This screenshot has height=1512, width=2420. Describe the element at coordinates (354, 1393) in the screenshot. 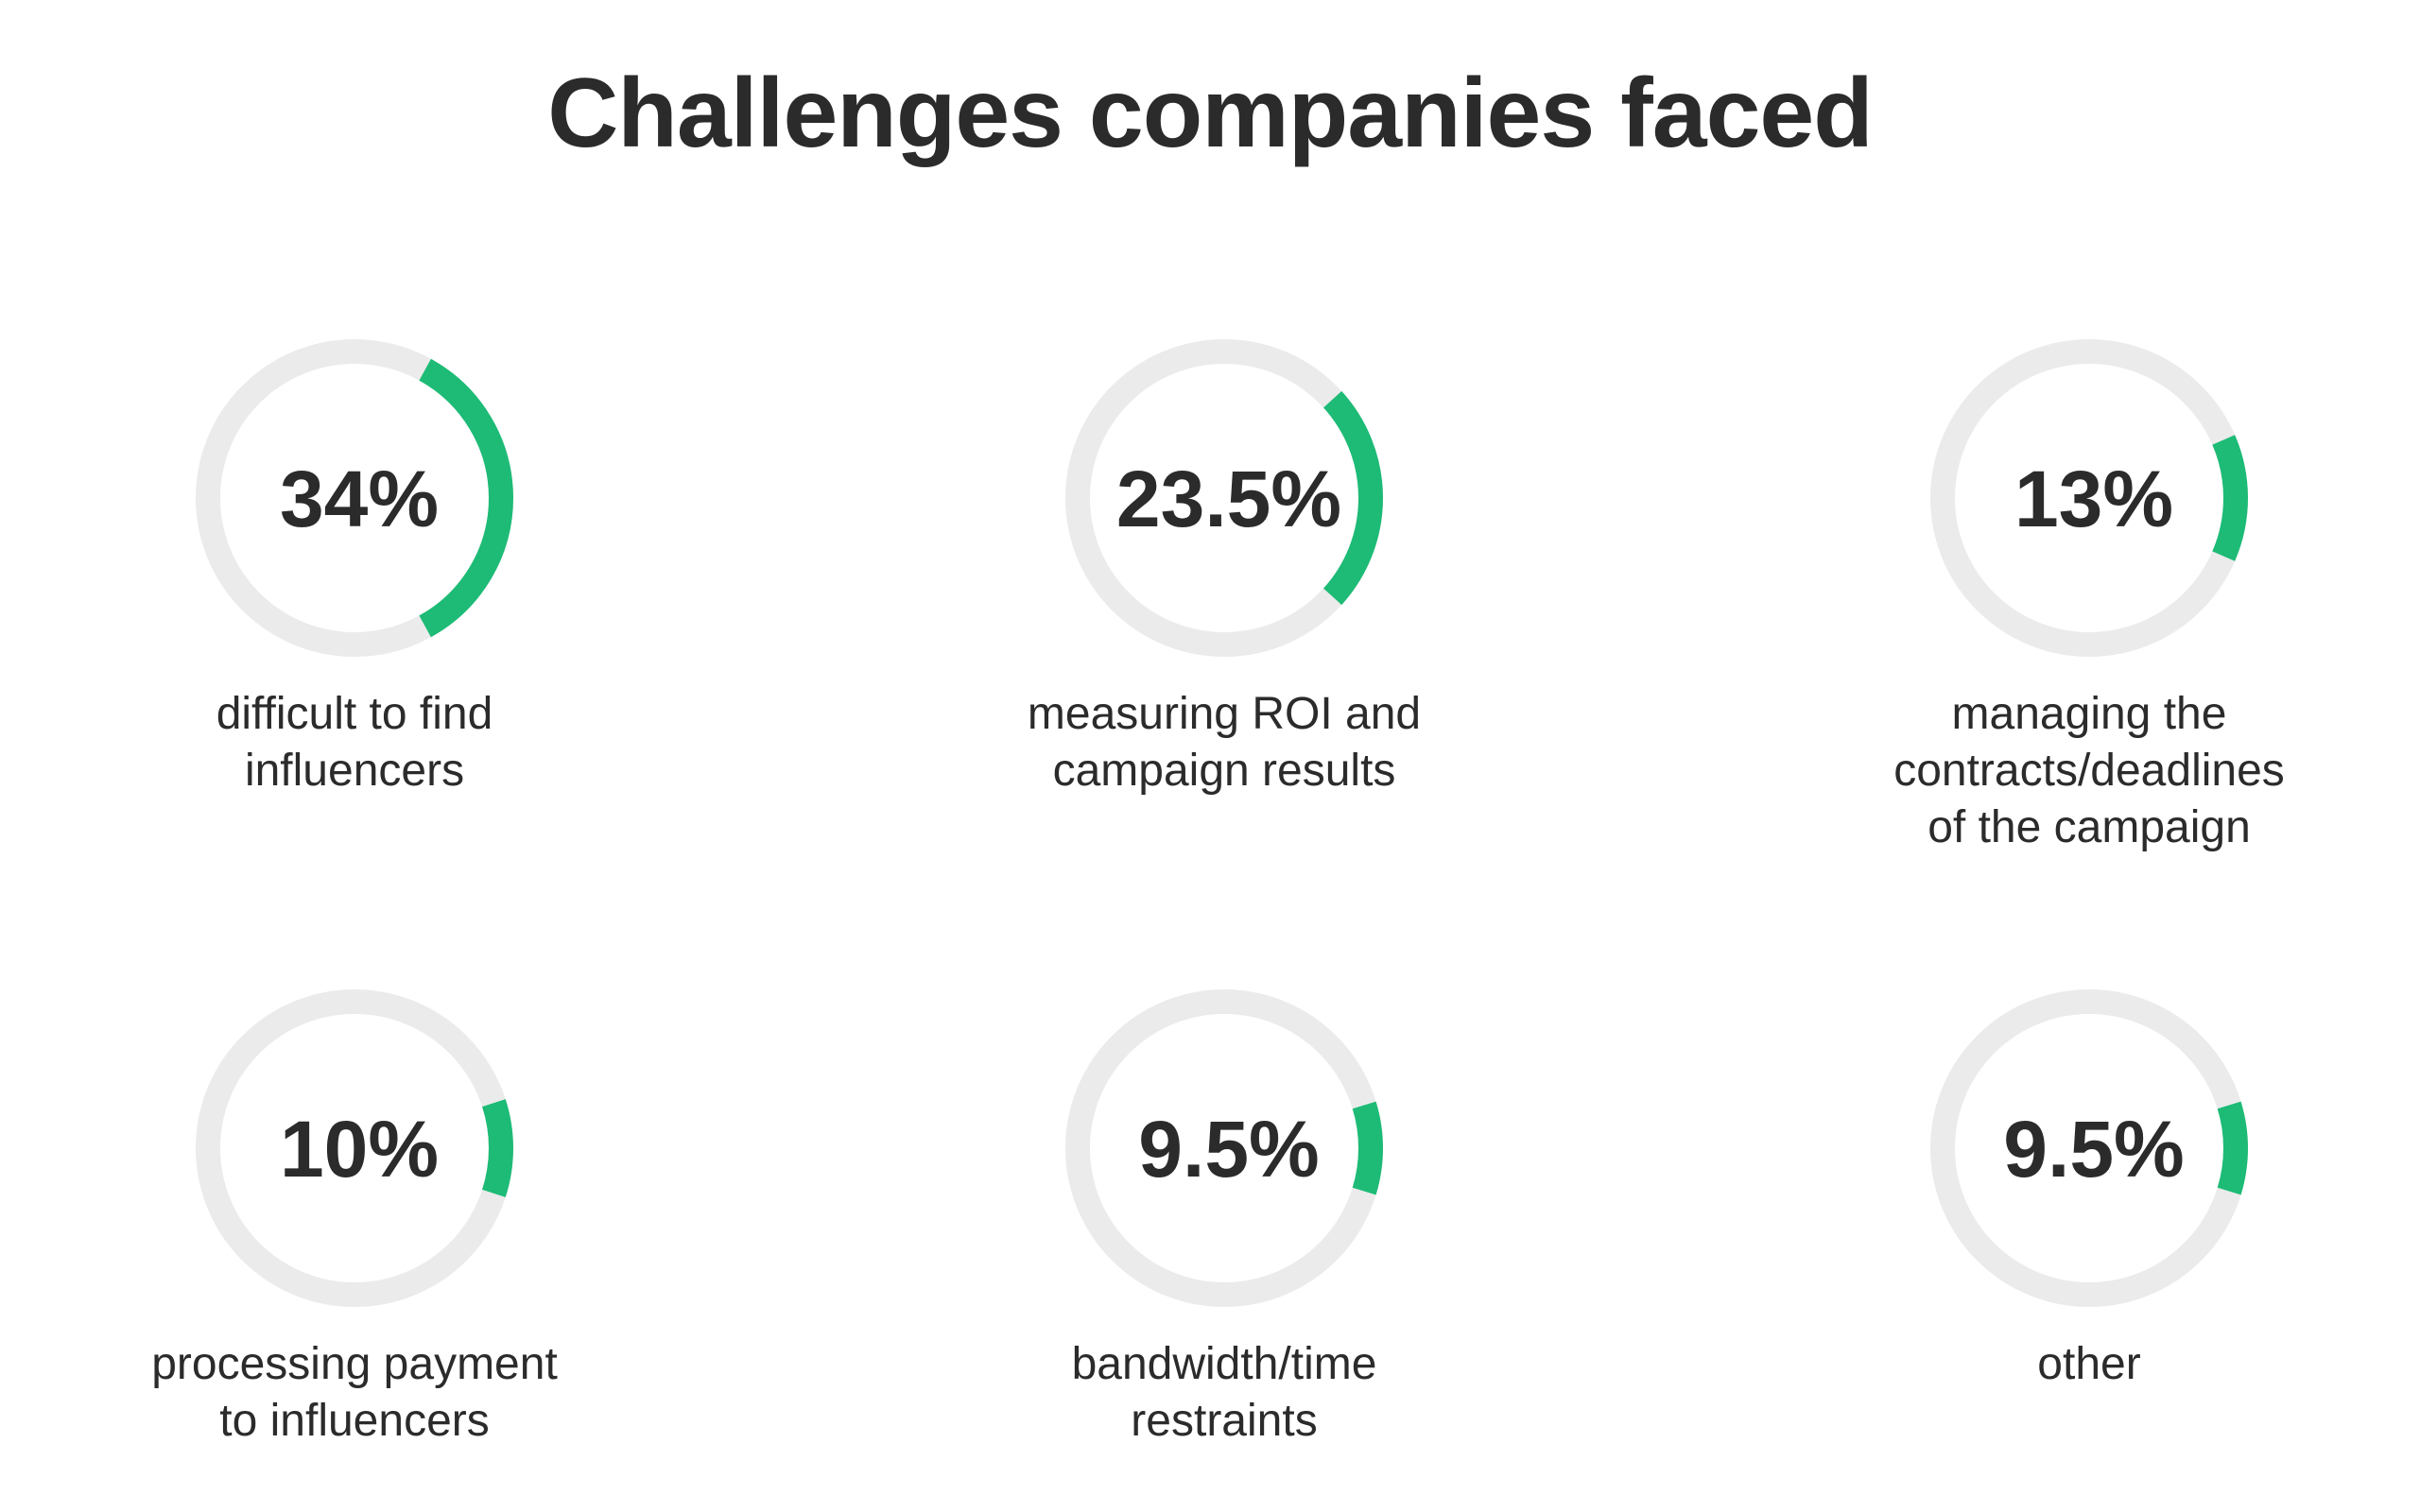

I see `category-label: processing payment to influencers` at that location.